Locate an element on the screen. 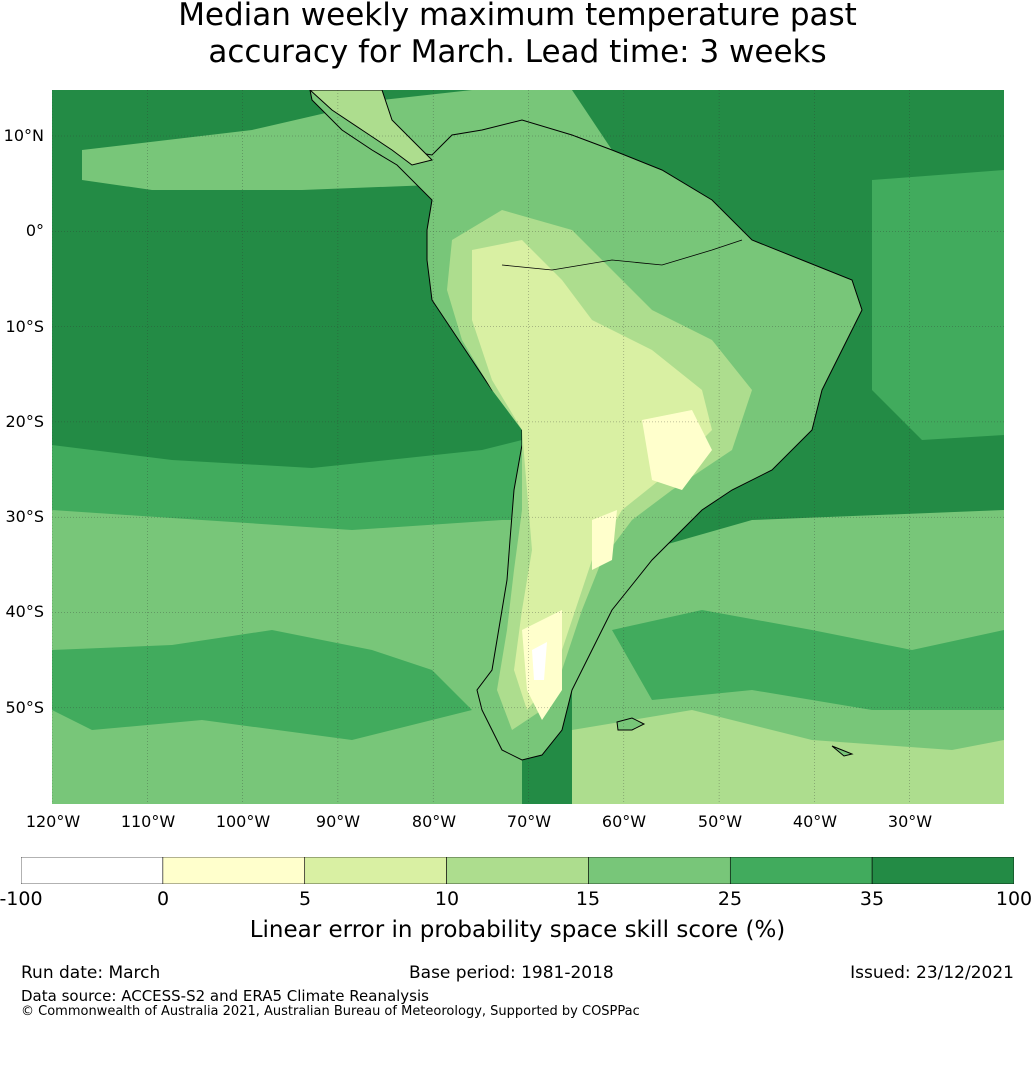 Image resolution: width=1035 pixels, height=1065 pixels. run-date: Run date: March is located at coordinates (91, 973).